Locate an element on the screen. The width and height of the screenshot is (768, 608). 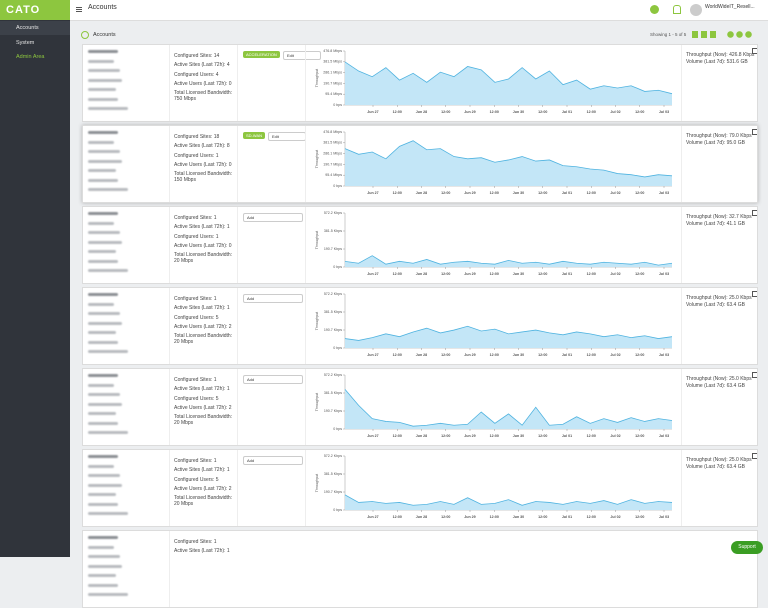
area-line is located at coordinates (508, 159).